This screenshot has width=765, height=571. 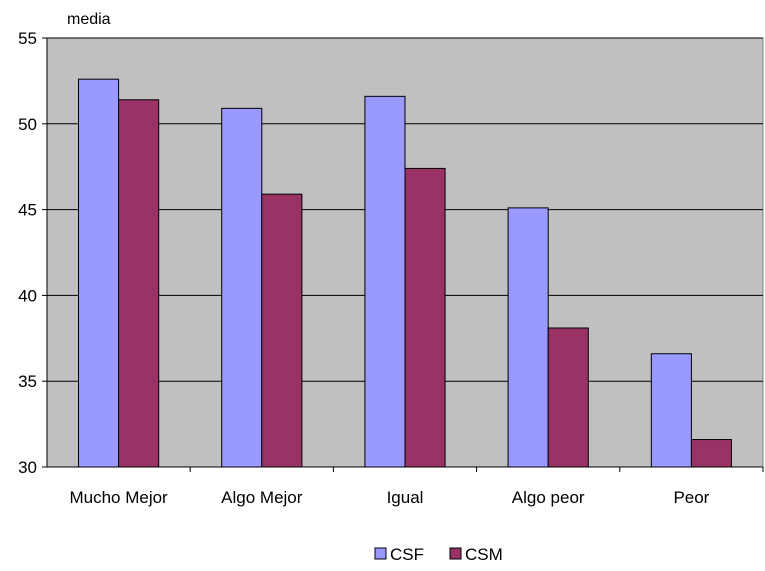 What do you see at coordinates (118, 497) in the screenshot?
I see `x-tick-label: Mucho Mejor` at bounding box center [118, 497].